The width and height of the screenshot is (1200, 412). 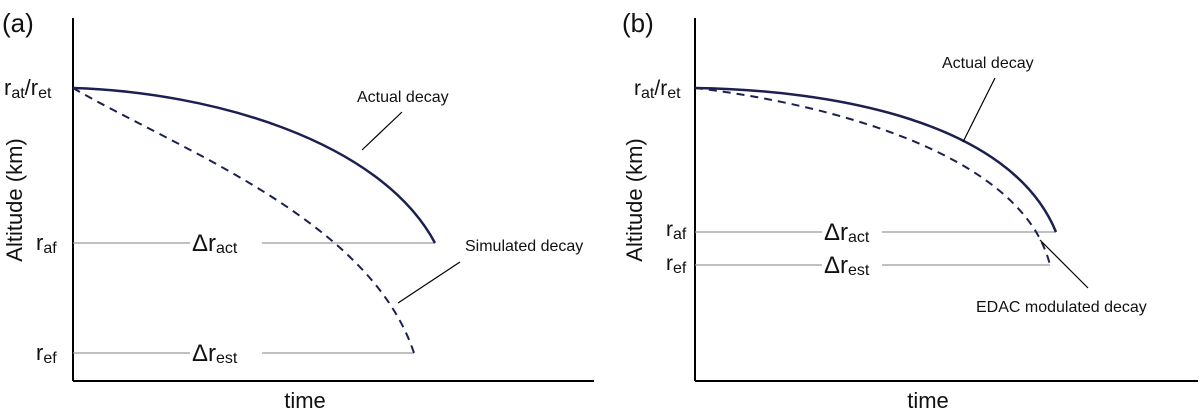 What do you see at coordinates (215, 243) in the screenshot?
I see `panel-a-delta-r-act-label: Δract` at bounding box center [215, 243].